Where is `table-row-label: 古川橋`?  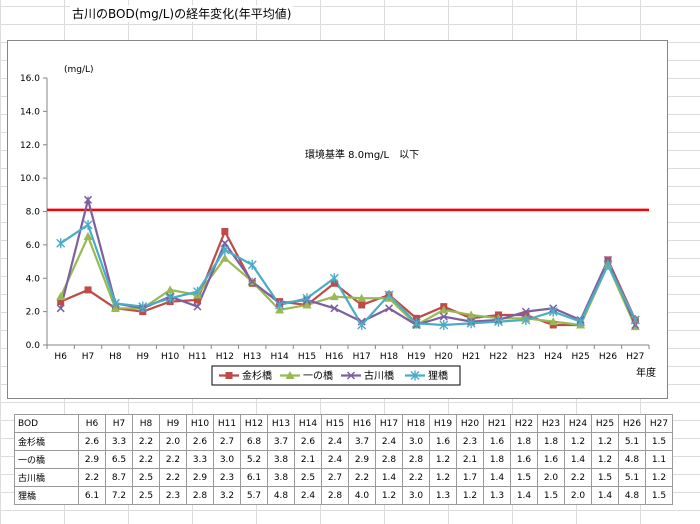 table-row-label: 古川橋 is located at coordinates (46, 477).